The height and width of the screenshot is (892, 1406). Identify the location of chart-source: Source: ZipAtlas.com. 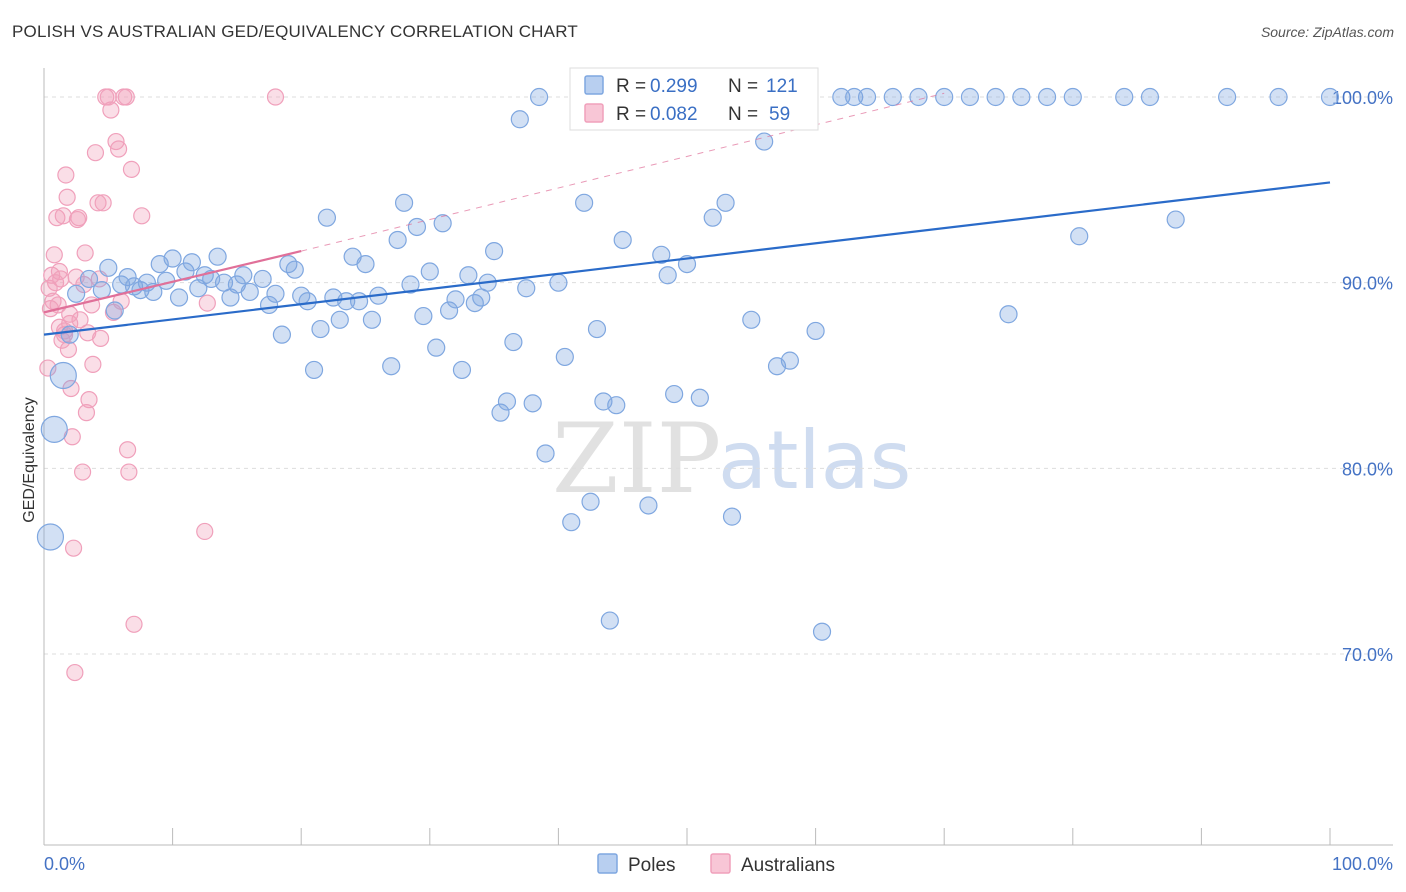
(1327, 32).